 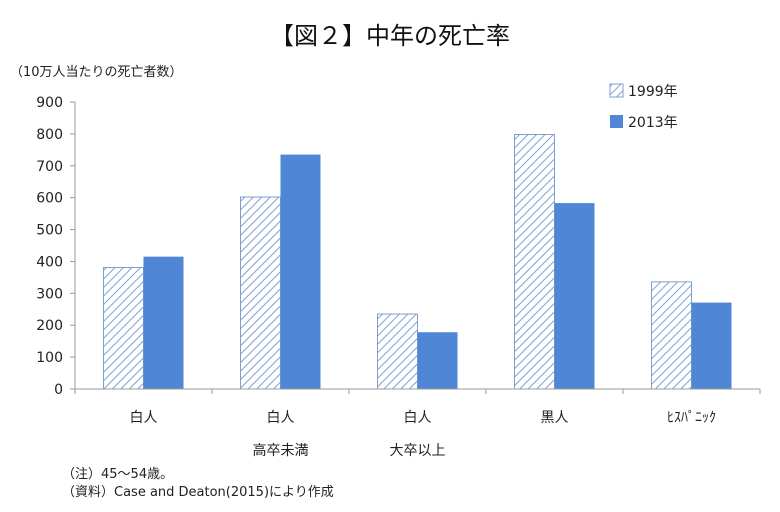 What do you see at coordinates (643, 107) in the screenshot?
I see `legend: 1999年 2013年` at bounding box center [643, 107].